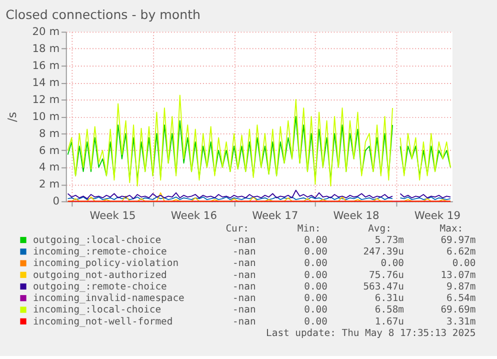 The height and width of the screenshot is (359, 497). I want to click on text: 6.62m, so click(461, 252).